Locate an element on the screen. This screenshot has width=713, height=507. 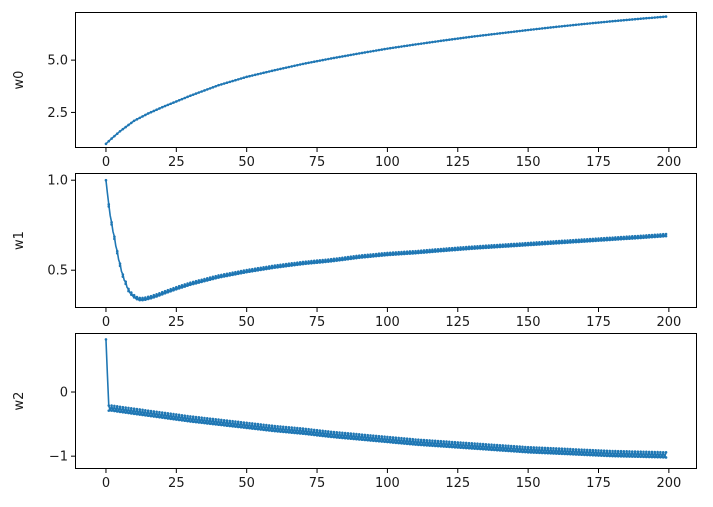
y-axis-label: w1 is located at coordinates (19, 240).